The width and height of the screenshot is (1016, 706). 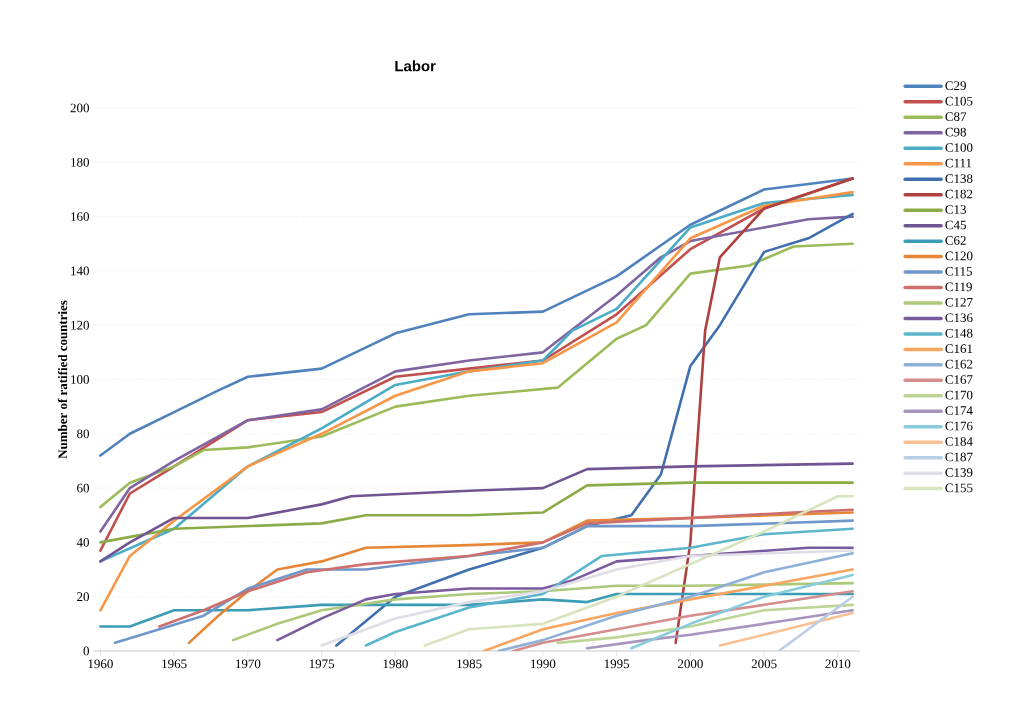 I want to click on legend-label: C45, so click(x=955, y=225).